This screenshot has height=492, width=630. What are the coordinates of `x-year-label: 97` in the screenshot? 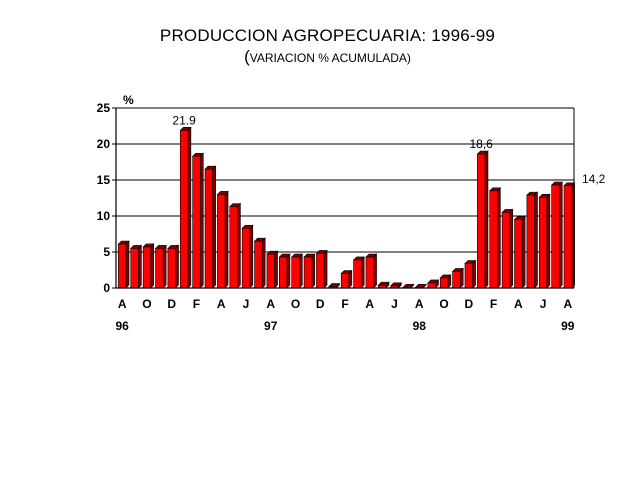 It's located at (271, 326).